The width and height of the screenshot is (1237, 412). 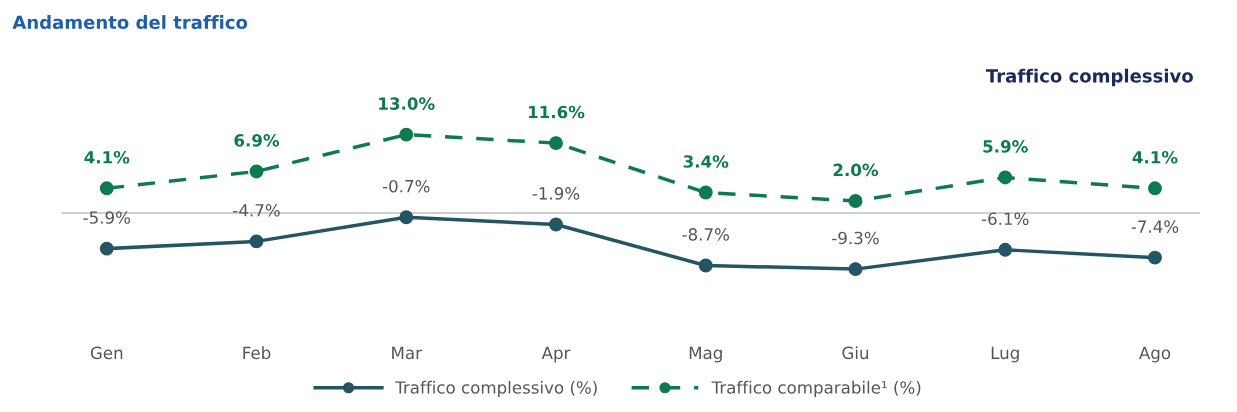 What do you see at coordinates (856, 170) in the screenshot?
I see `data-label: 2.0%` at bounding box center [856, 170].